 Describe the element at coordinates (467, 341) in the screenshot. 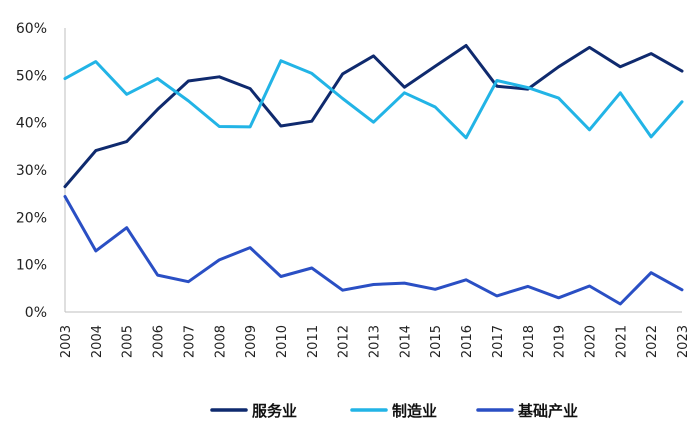

I see `x-tick-label: 2016` at that location.